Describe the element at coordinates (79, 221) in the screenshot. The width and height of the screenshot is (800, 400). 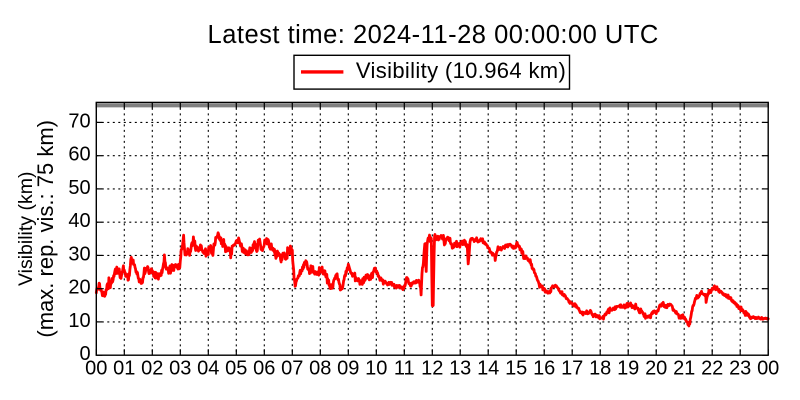
I see `svg-text: 40` at that location.